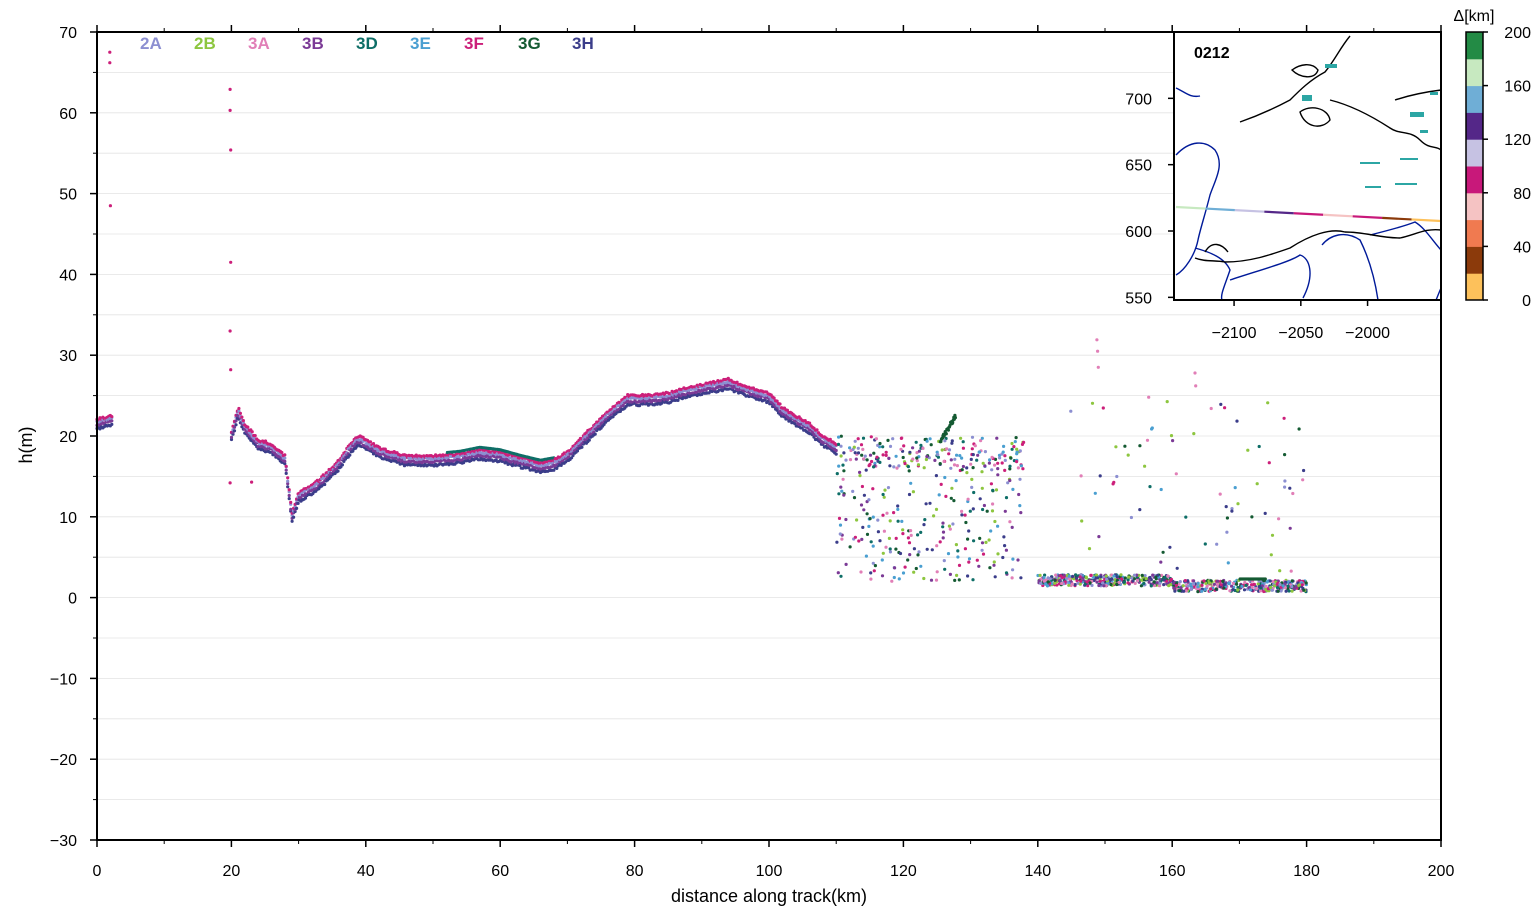  I want to click on legend-entry: 3D, so click(367, 43).